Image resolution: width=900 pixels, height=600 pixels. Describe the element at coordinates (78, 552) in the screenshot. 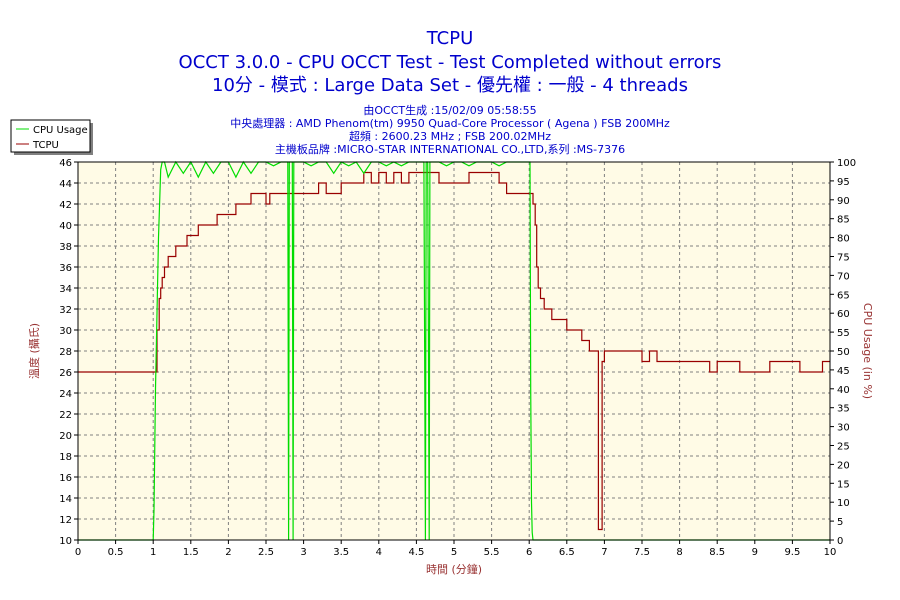

I see `x-tick-label: 0` at that location.